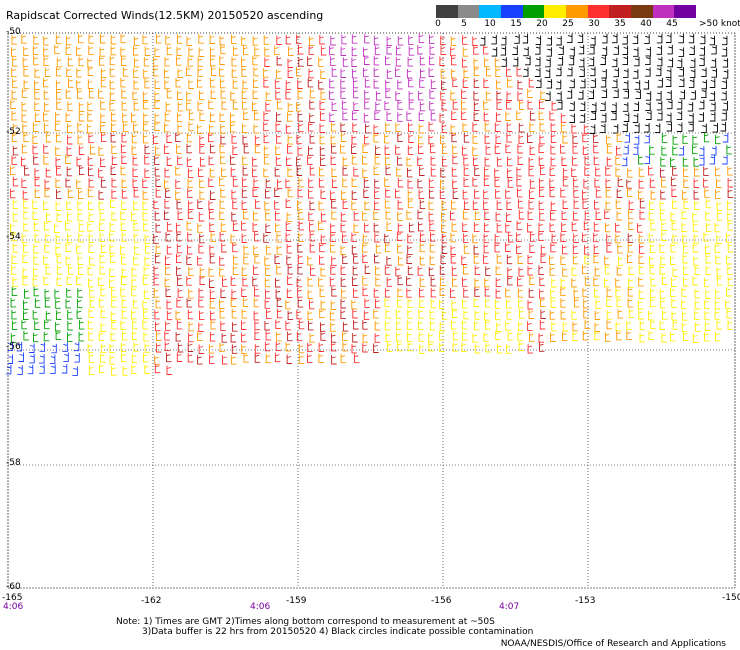 This screenshot has height=650, width=740. What do you see at coordinates (672, 24) in the screenshot?
I see `colorbar-tick-label: 45` at bounding box center [672, 24].